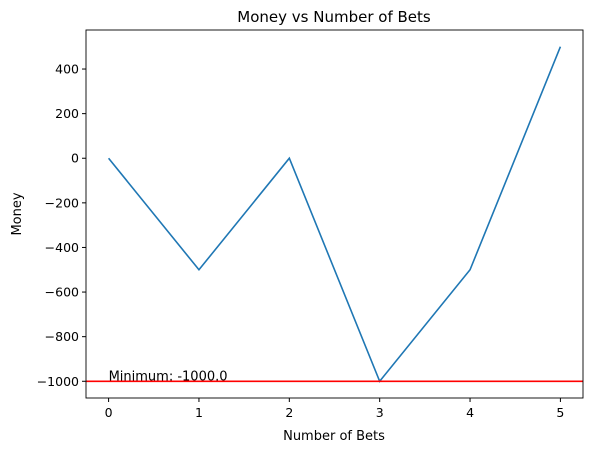 This screenshot has height=453, width=592. Describe the element at coordinates (380, 412) in the screenshot. I see `x-tick-label: 3` at that location.